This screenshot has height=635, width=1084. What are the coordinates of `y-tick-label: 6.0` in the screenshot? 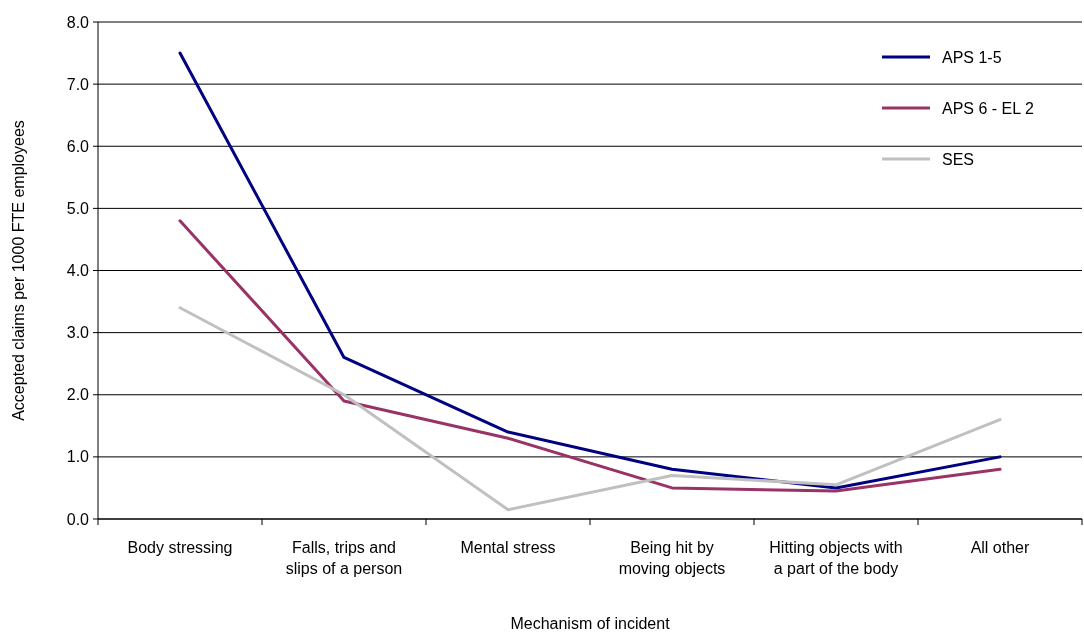 It's located at (78, 146).